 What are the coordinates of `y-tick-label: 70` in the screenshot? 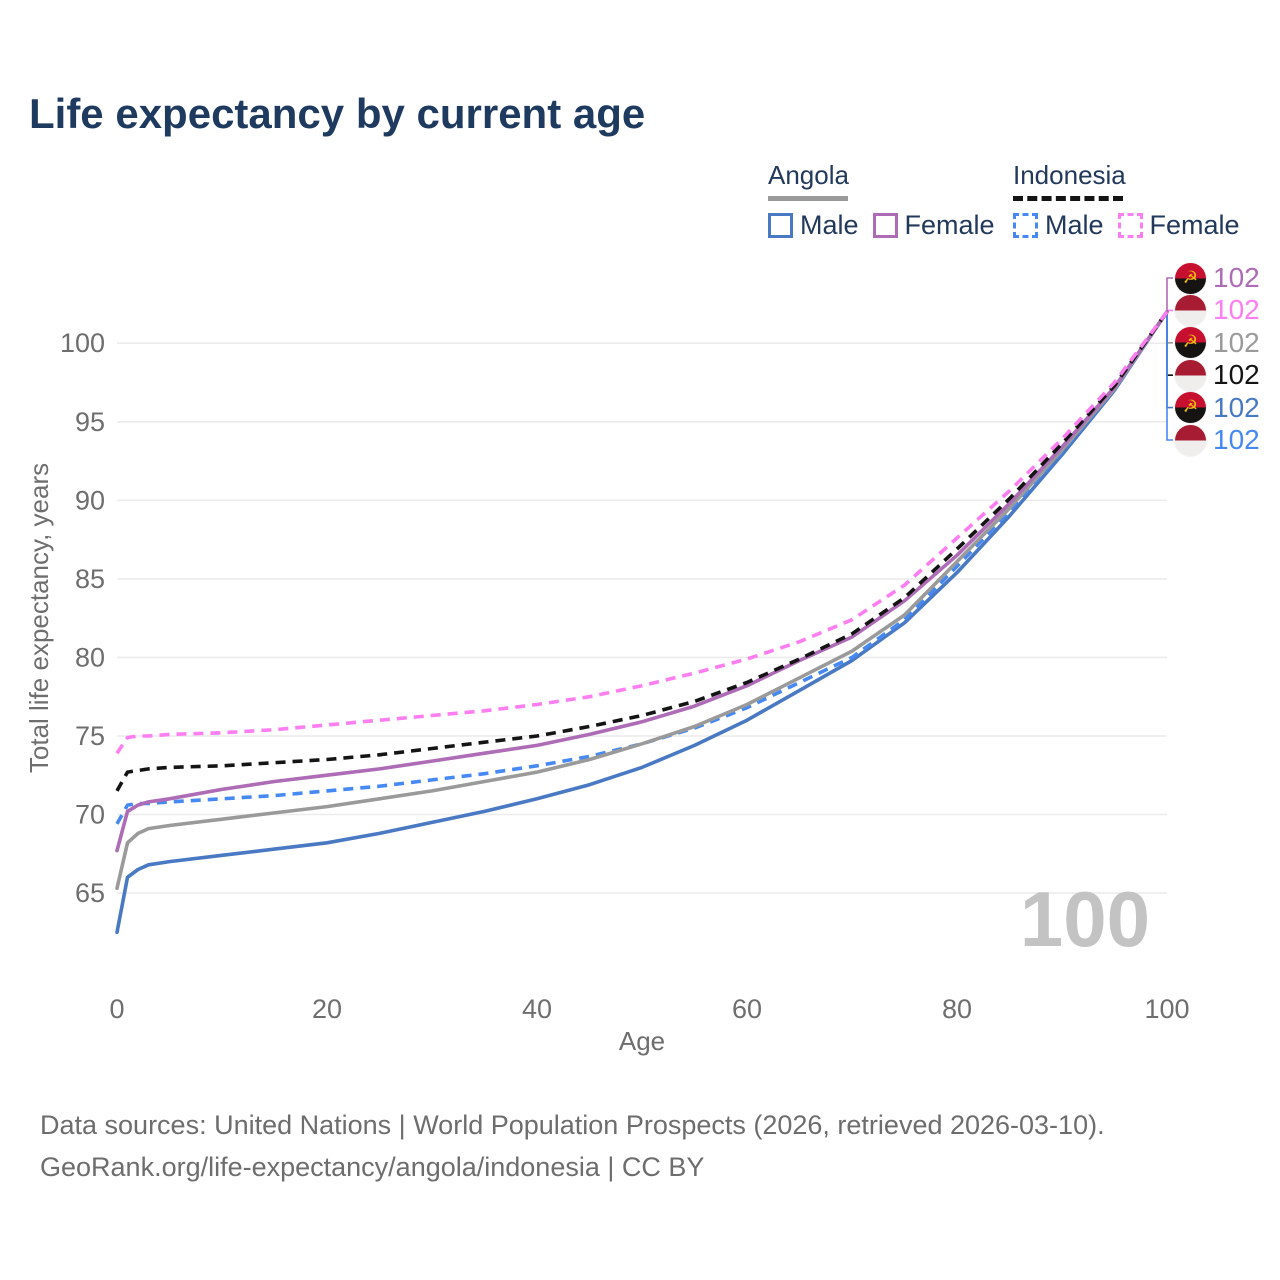 It's located at (90, 815).